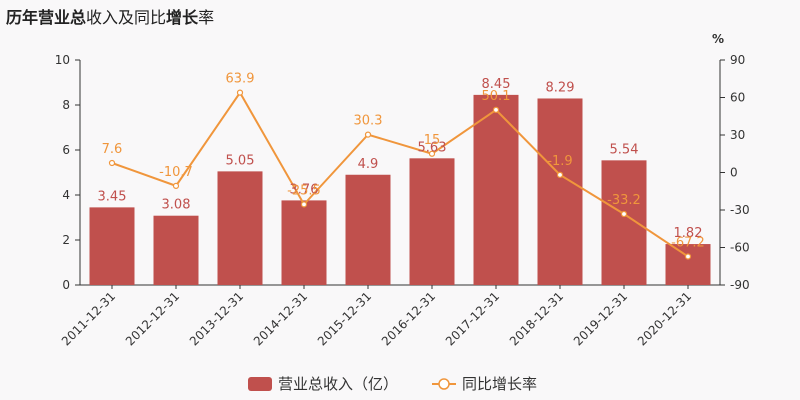  I want to click on growth-value-label: 63.9, so click(240, 79).